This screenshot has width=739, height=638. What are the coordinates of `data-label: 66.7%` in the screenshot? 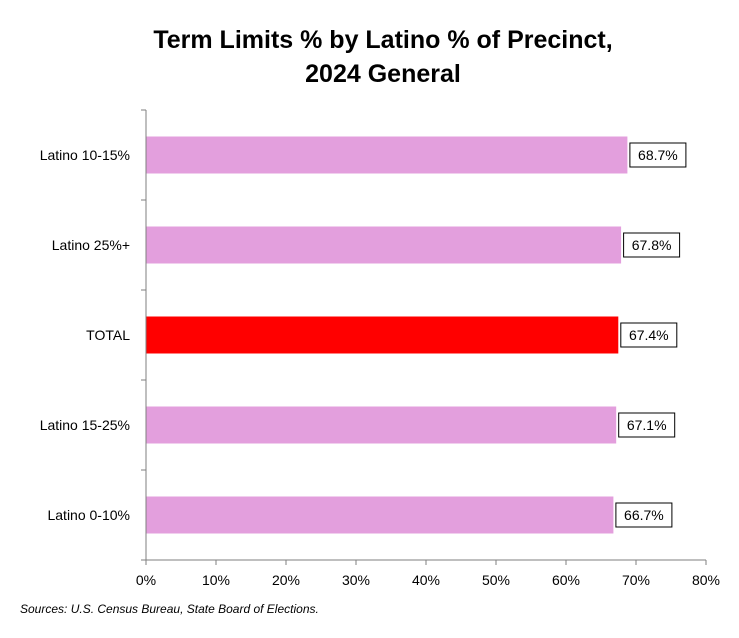 It's located at (644, 515).